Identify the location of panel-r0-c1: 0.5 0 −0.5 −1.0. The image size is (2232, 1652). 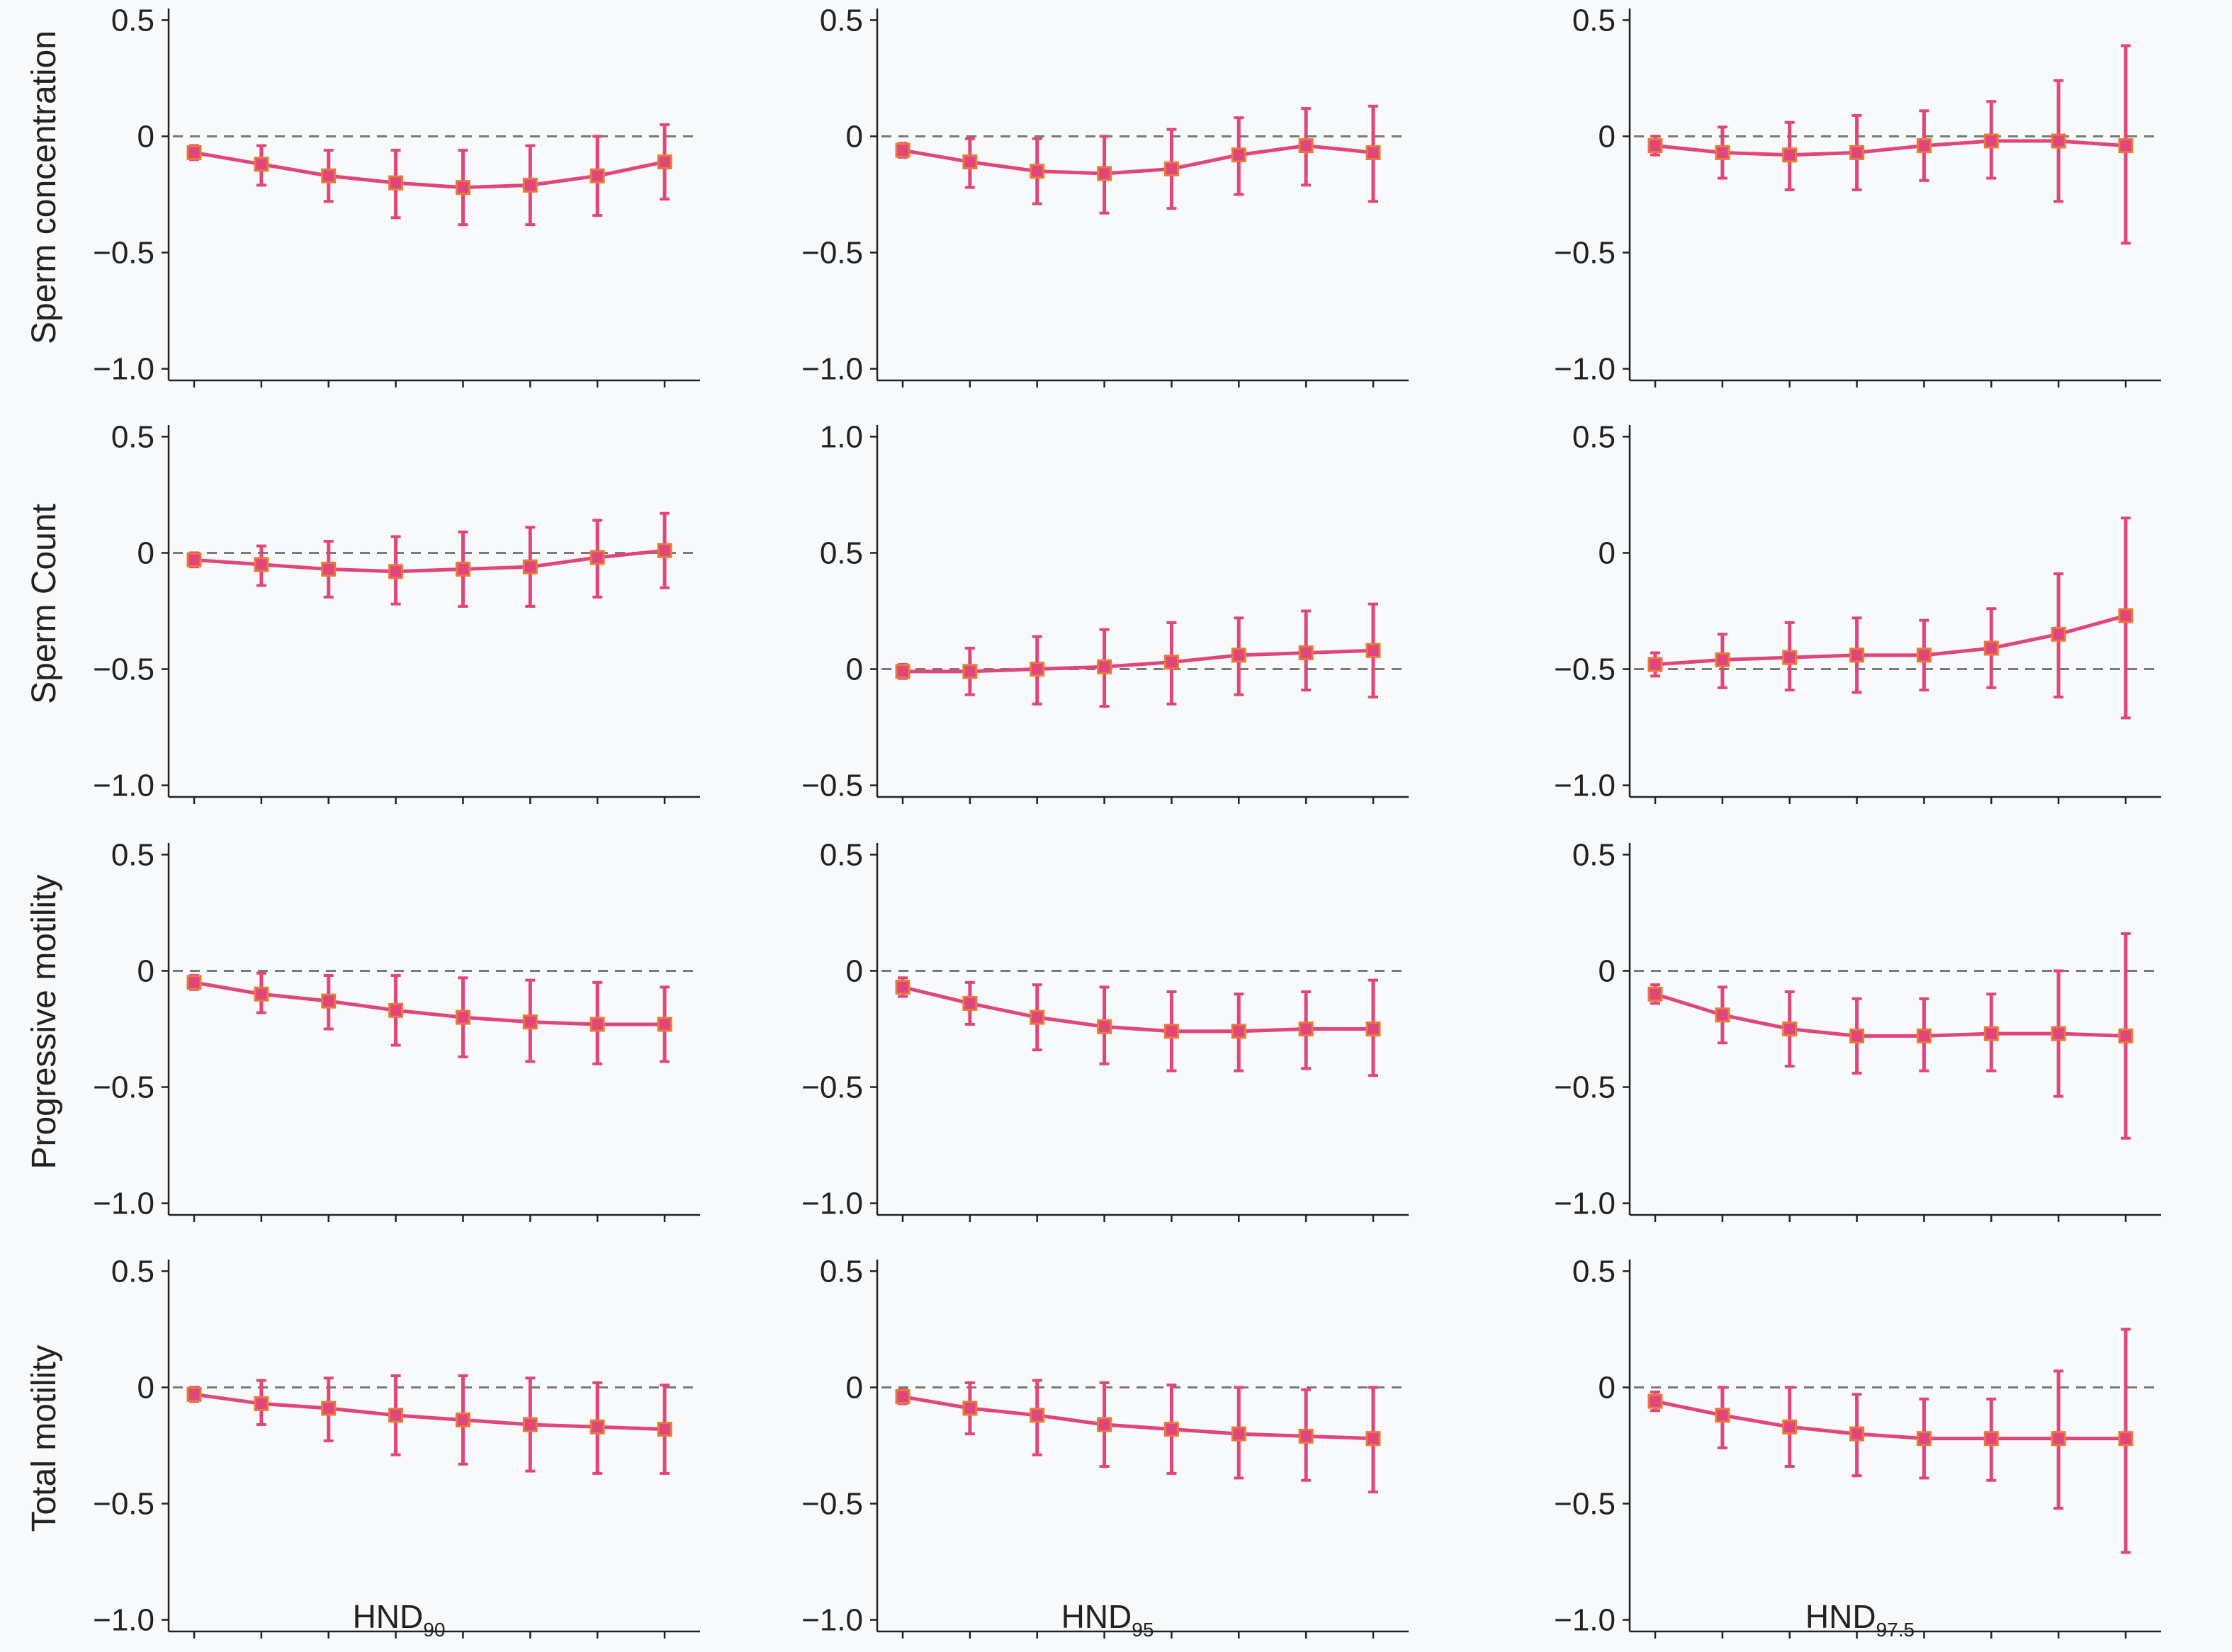
(1105, 195).